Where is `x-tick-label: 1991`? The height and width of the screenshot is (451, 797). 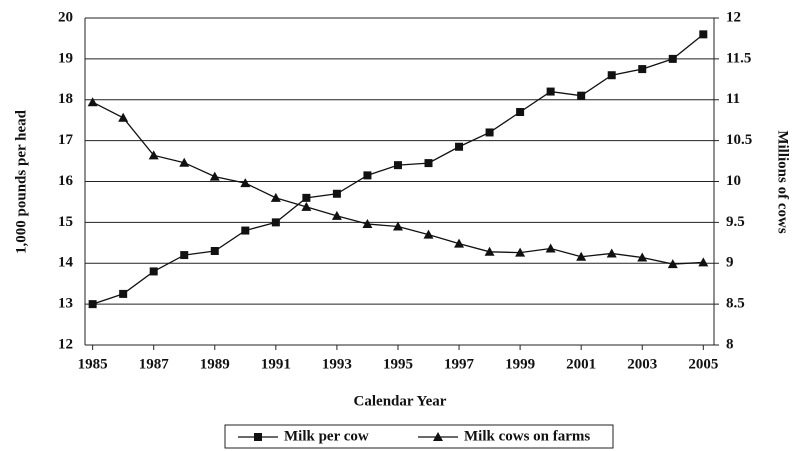 x-tick-label: 1991 is located at coordinates (276, 364).